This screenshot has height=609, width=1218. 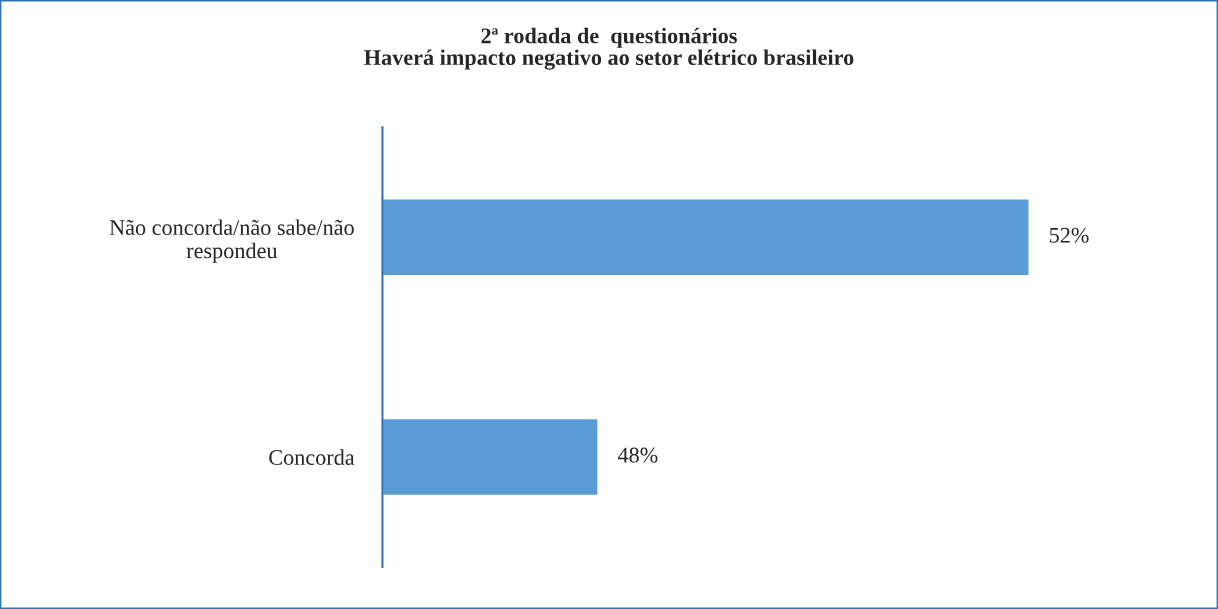 I want to click on y-tick-label: Concorda, so click(x=312, y=457).